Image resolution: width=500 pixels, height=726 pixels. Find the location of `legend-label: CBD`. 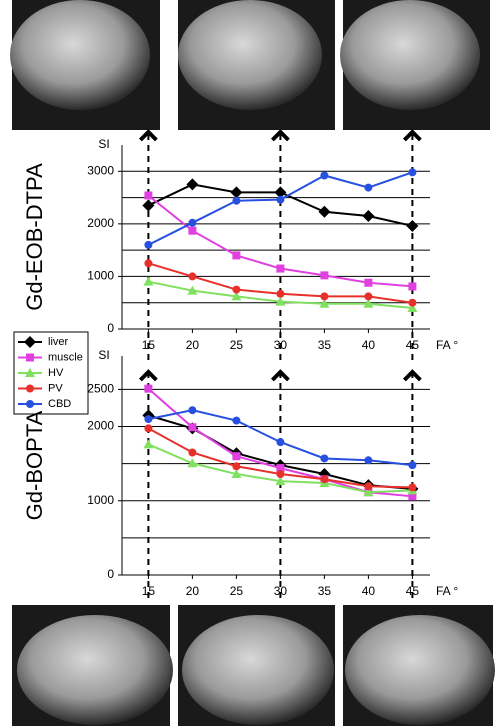

legend-label: CBD is located at coordinates (59, 404).